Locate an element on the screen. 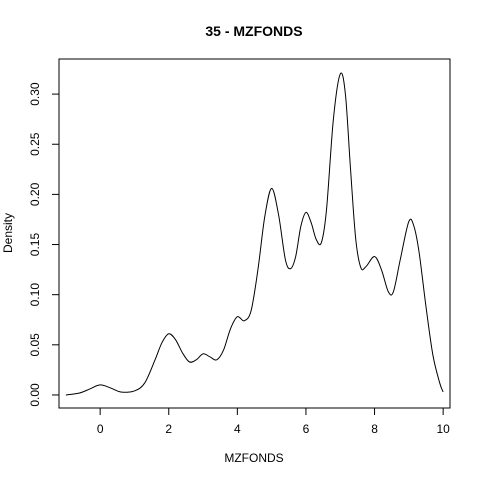  y-axis-label: Density is located at coordinates (8, 233).